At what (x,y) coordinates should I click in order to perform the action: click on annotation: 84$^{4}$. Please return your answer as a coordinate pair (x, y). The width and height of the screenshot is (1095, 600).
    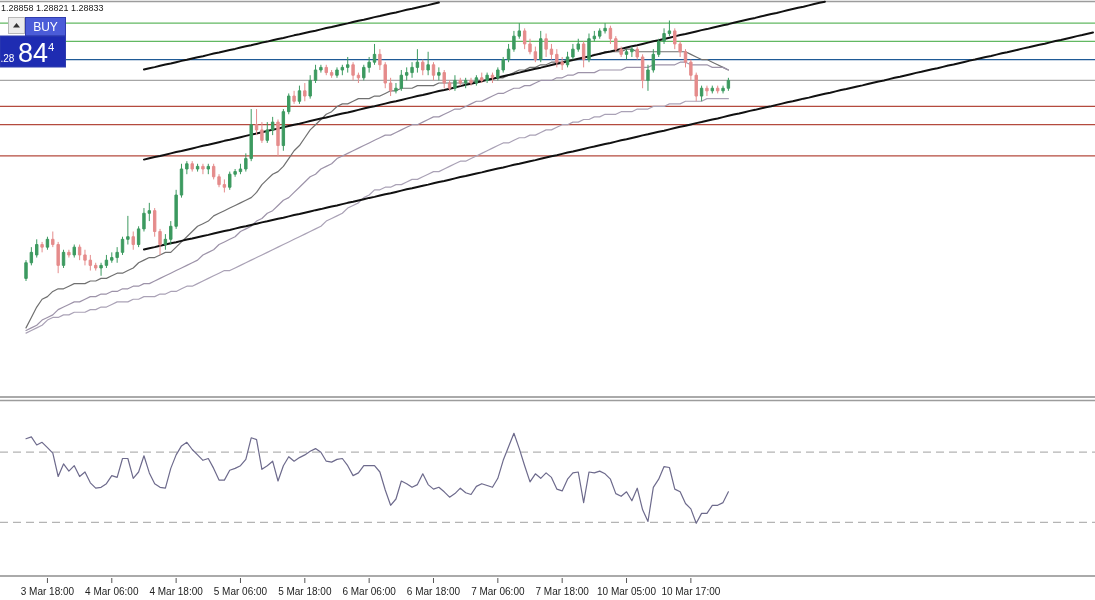
    Looking at the image, I should click on (36, 53).